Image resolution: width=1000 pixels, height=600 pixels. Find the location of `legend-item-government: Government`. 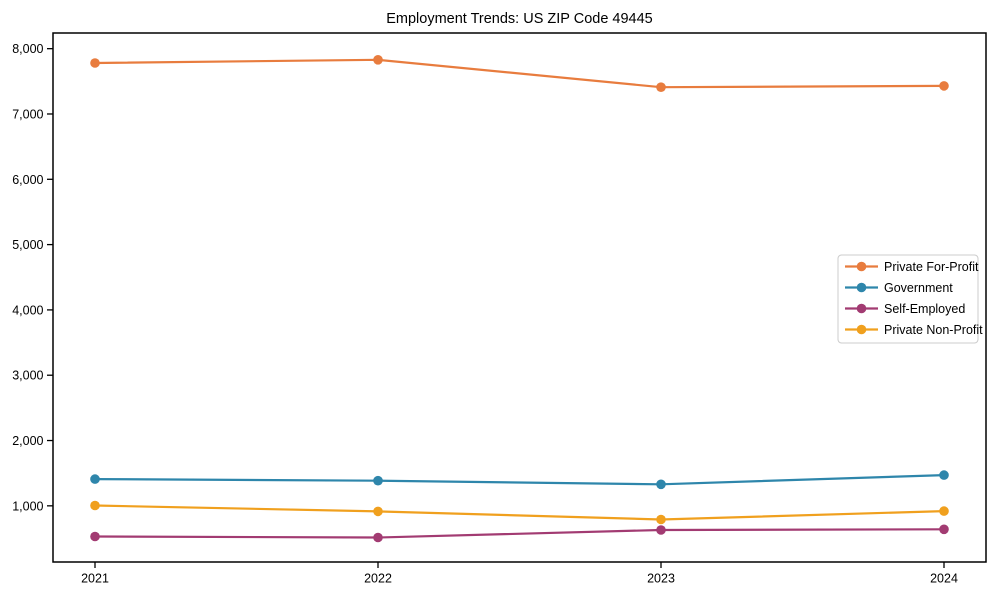

legend-item-government: Government is located at coordinates (899, 288).